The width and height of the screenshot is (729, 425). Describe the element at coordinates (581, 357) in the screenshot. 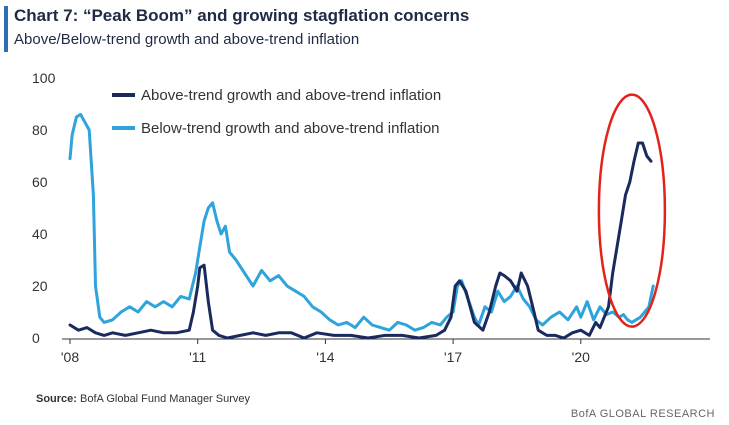

I see `x-tick-label: '20` at that location.